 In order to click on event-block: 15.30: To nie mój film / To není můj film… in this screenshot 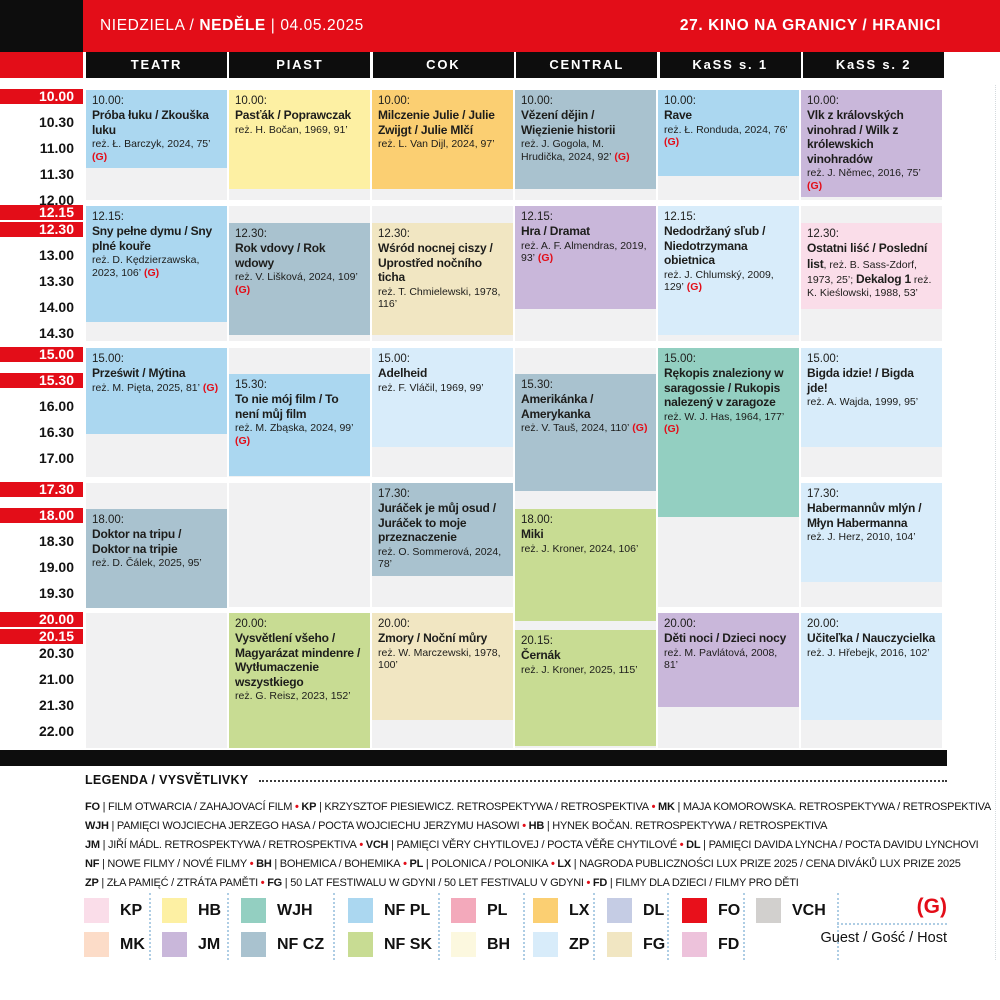, I will do `click(299, 425)`.